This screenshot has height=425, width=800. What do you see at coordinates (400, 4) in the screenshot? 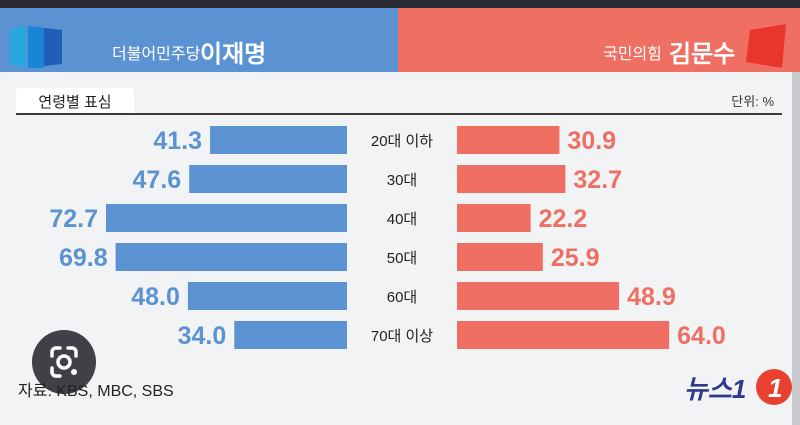
I see `top-strip` at bounding box center [400, 4].